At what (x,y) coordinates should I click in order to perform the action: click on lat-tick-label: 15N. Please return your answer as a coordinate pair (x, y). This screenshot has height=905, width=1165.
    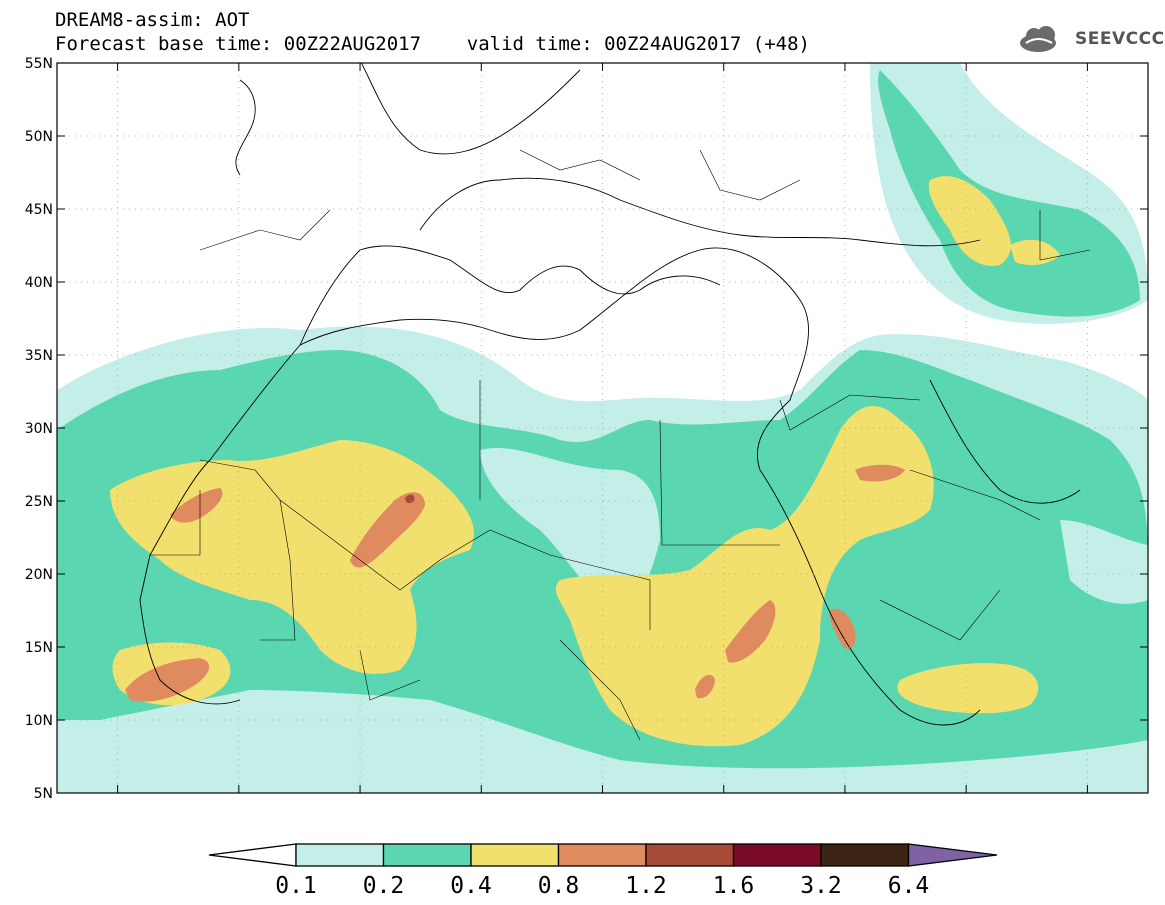
    Looking at the image, I should click on (39, 648).